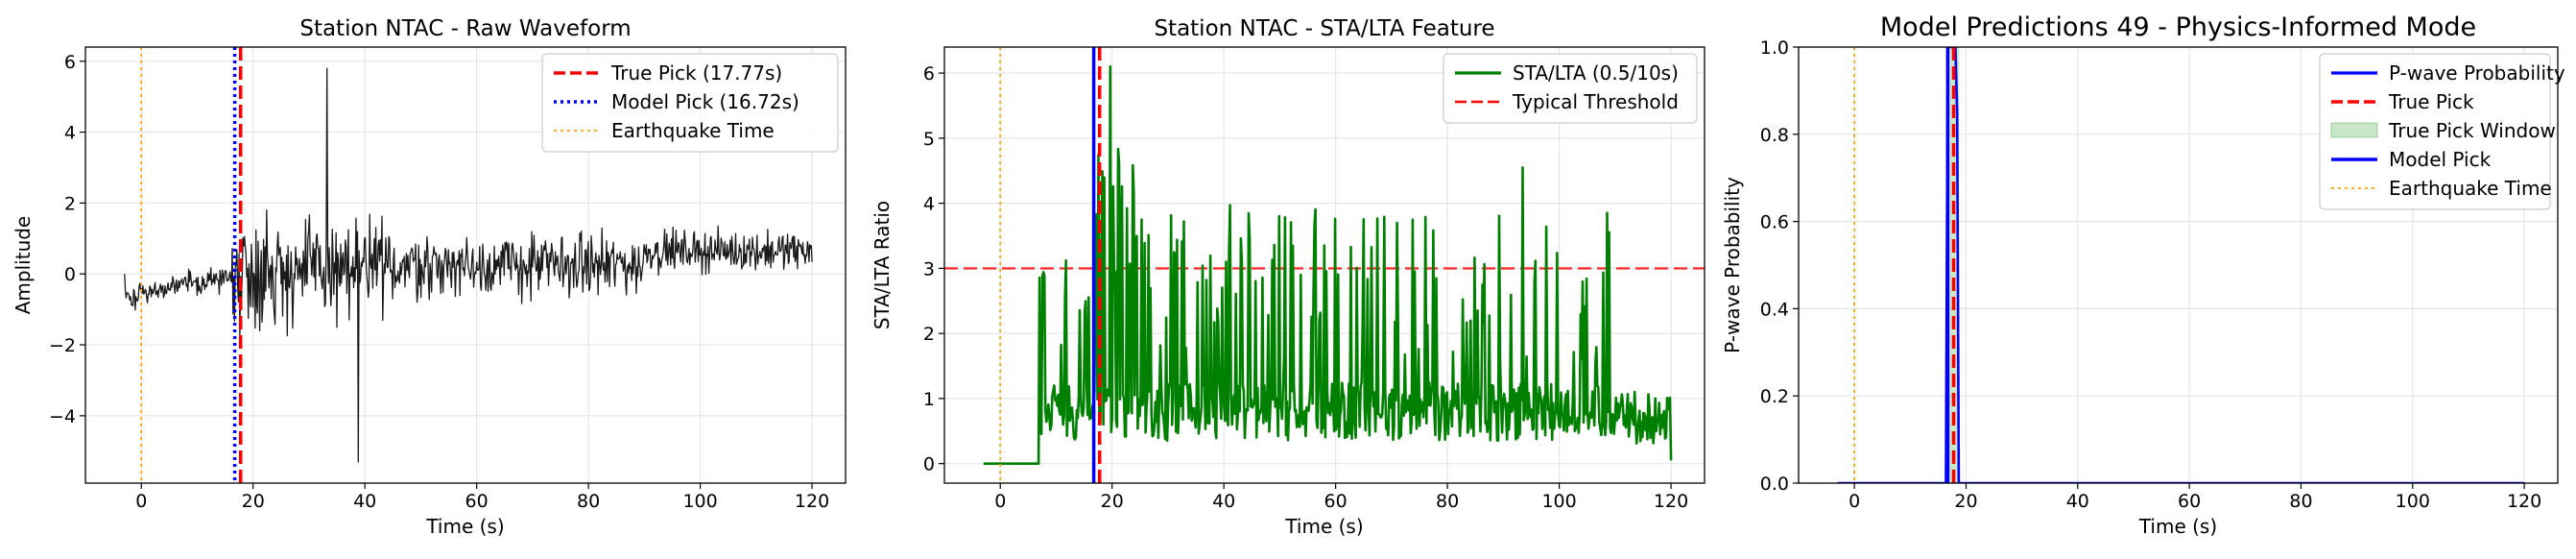  Describe the element at coordinates (929, 139) in the screenshot. I see `y-tick-label: 5` at that location.